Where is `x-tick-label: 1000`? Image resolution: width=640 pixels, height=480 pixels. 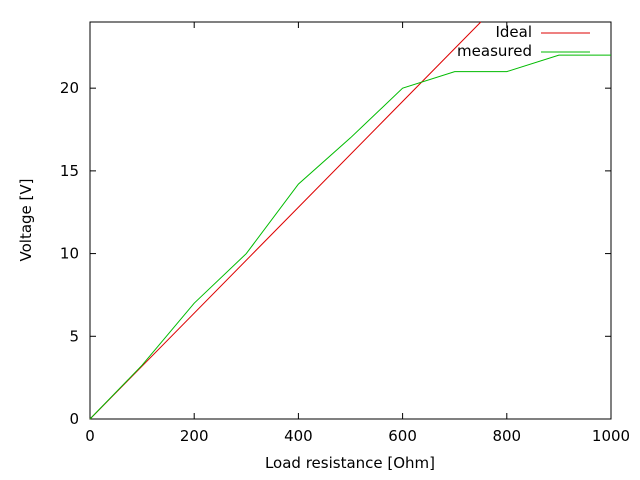 x-tick-label: 1000 is located at coordinates (611, 436).